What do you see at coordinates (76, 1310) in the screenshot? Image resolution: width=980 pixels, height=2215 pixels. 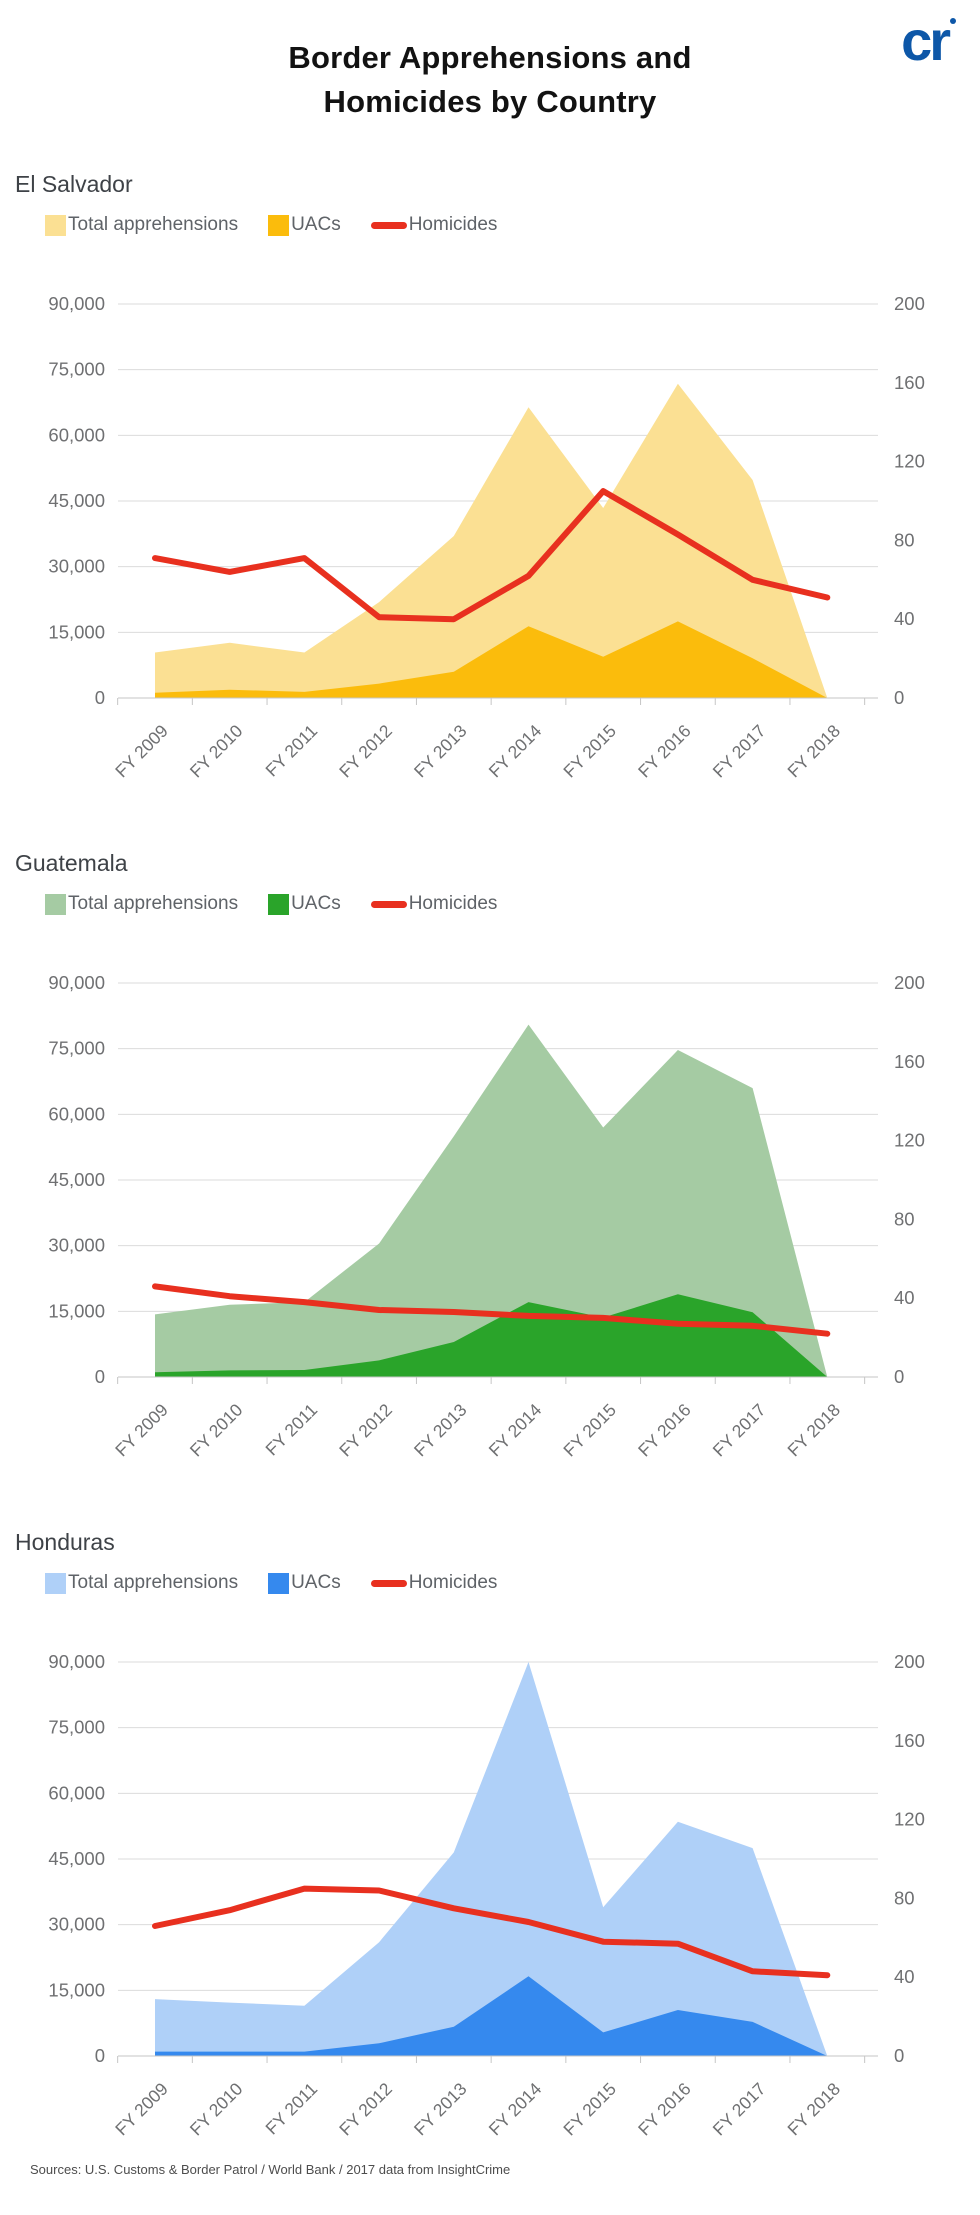 I see `left-axis-label: 15,000` at bounding box center [76, 1310].